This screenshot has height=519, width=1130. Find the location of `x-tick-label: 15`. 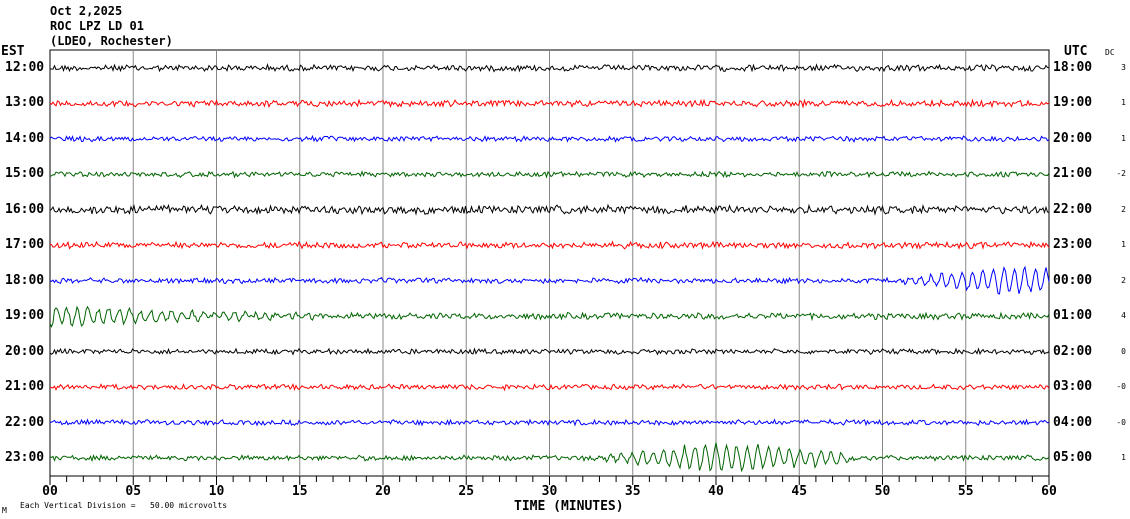

x-tick-label: 15 is located at coordinates (300, 491).